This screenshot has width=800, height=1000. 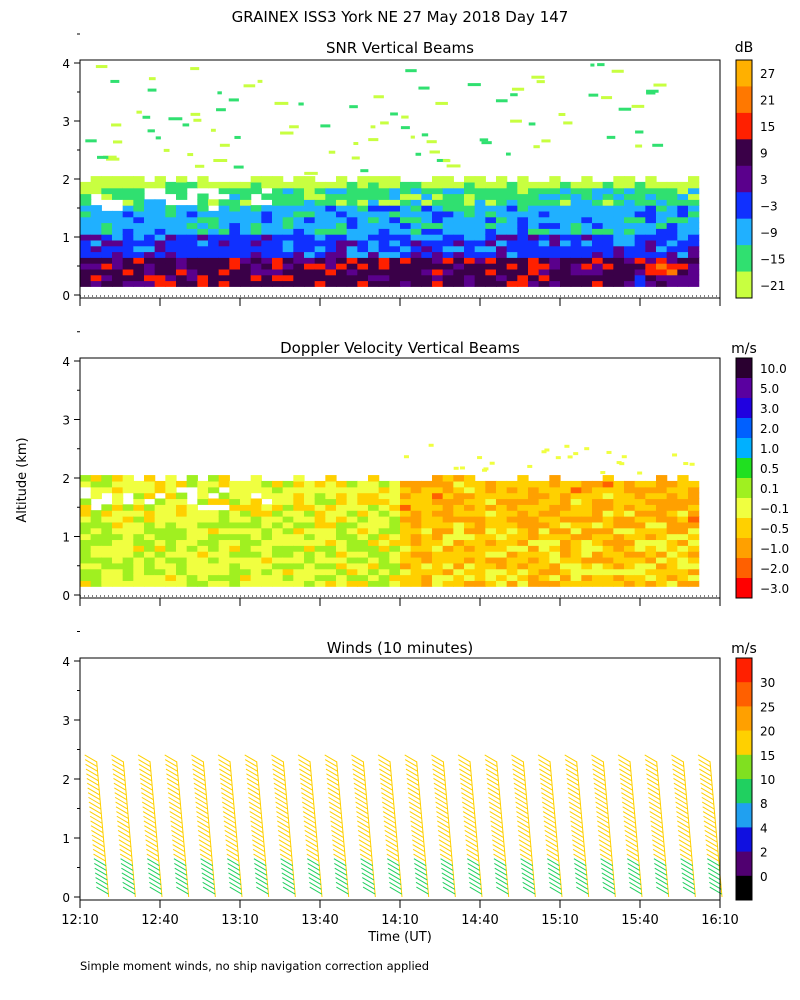 I want to click on colorbar-label: 30, so click(x=767, y=683).